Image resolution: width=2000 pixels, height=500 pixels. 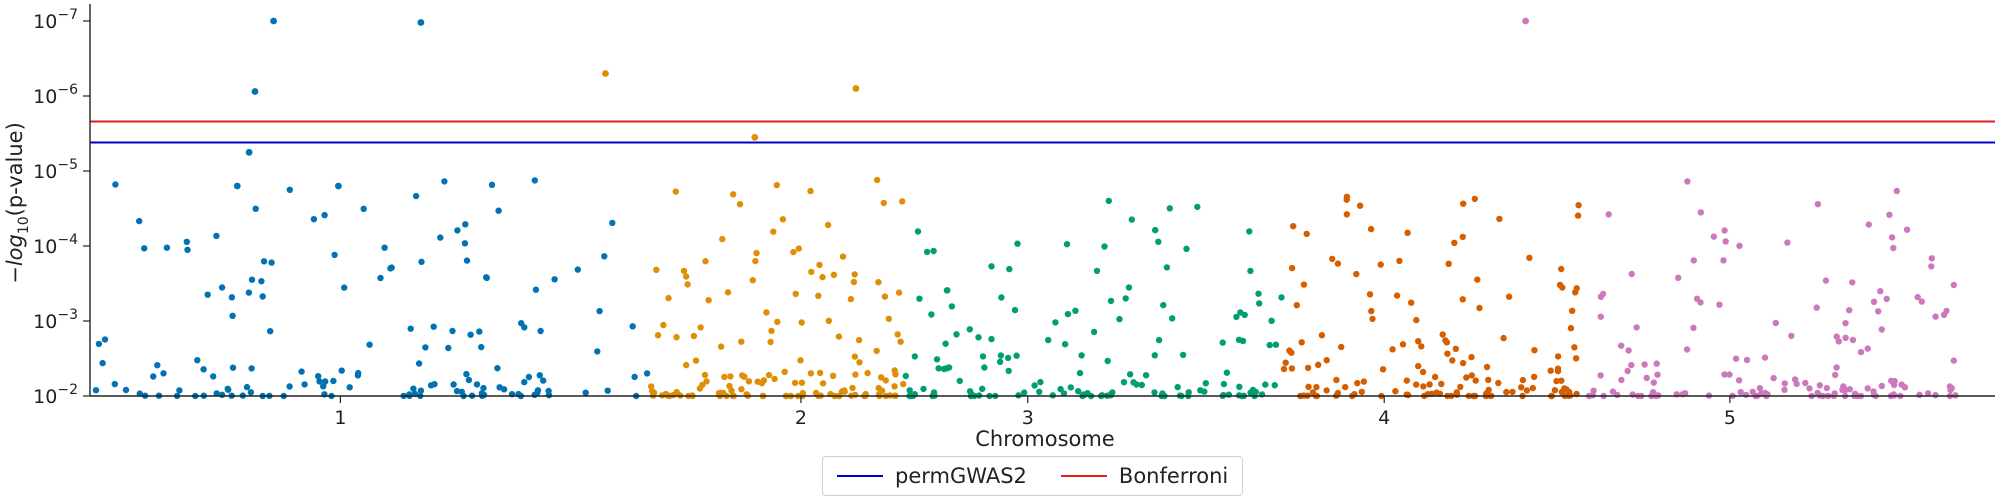 What do you see at coordinates (1033, 476) in the screenshot?
I see `legend: permGWAS2 Bonferroni` at bounding box center [1033, 476].